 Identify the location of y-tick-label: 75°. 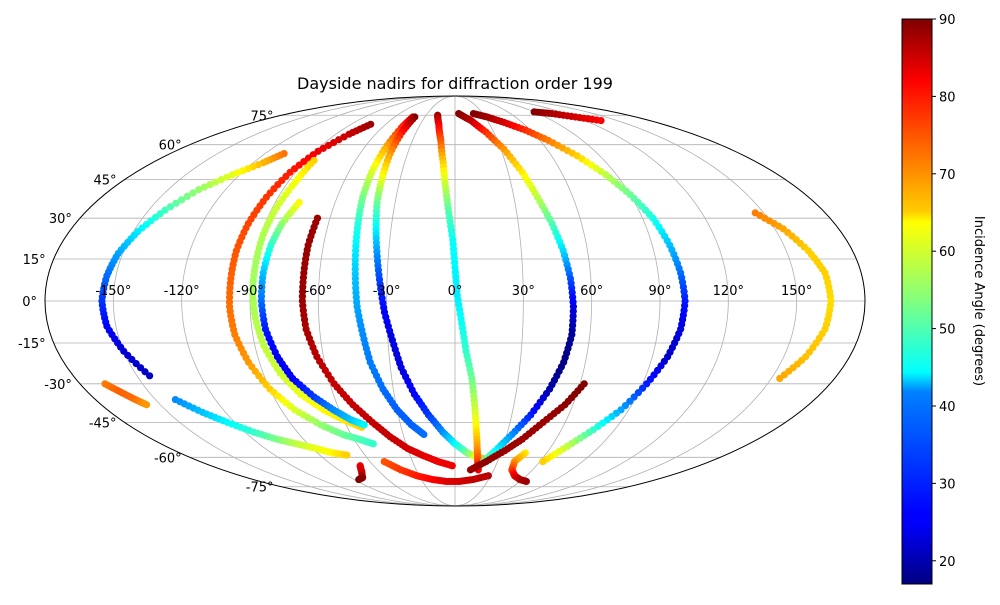
(261, 116).